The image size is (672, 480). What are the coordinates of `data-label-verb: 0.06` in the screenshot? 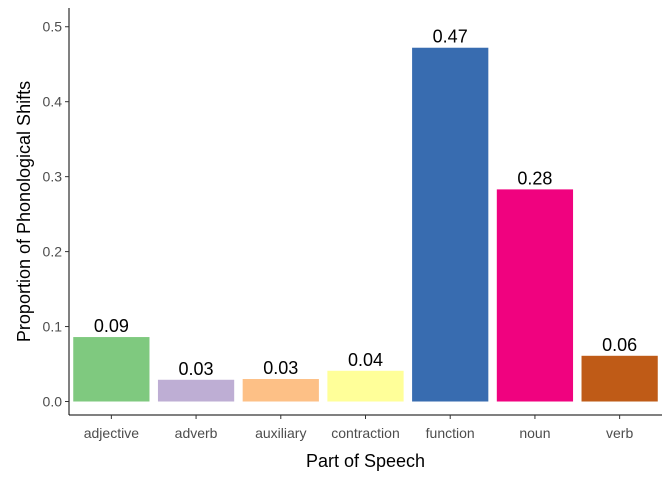 It's located at (619, 345).